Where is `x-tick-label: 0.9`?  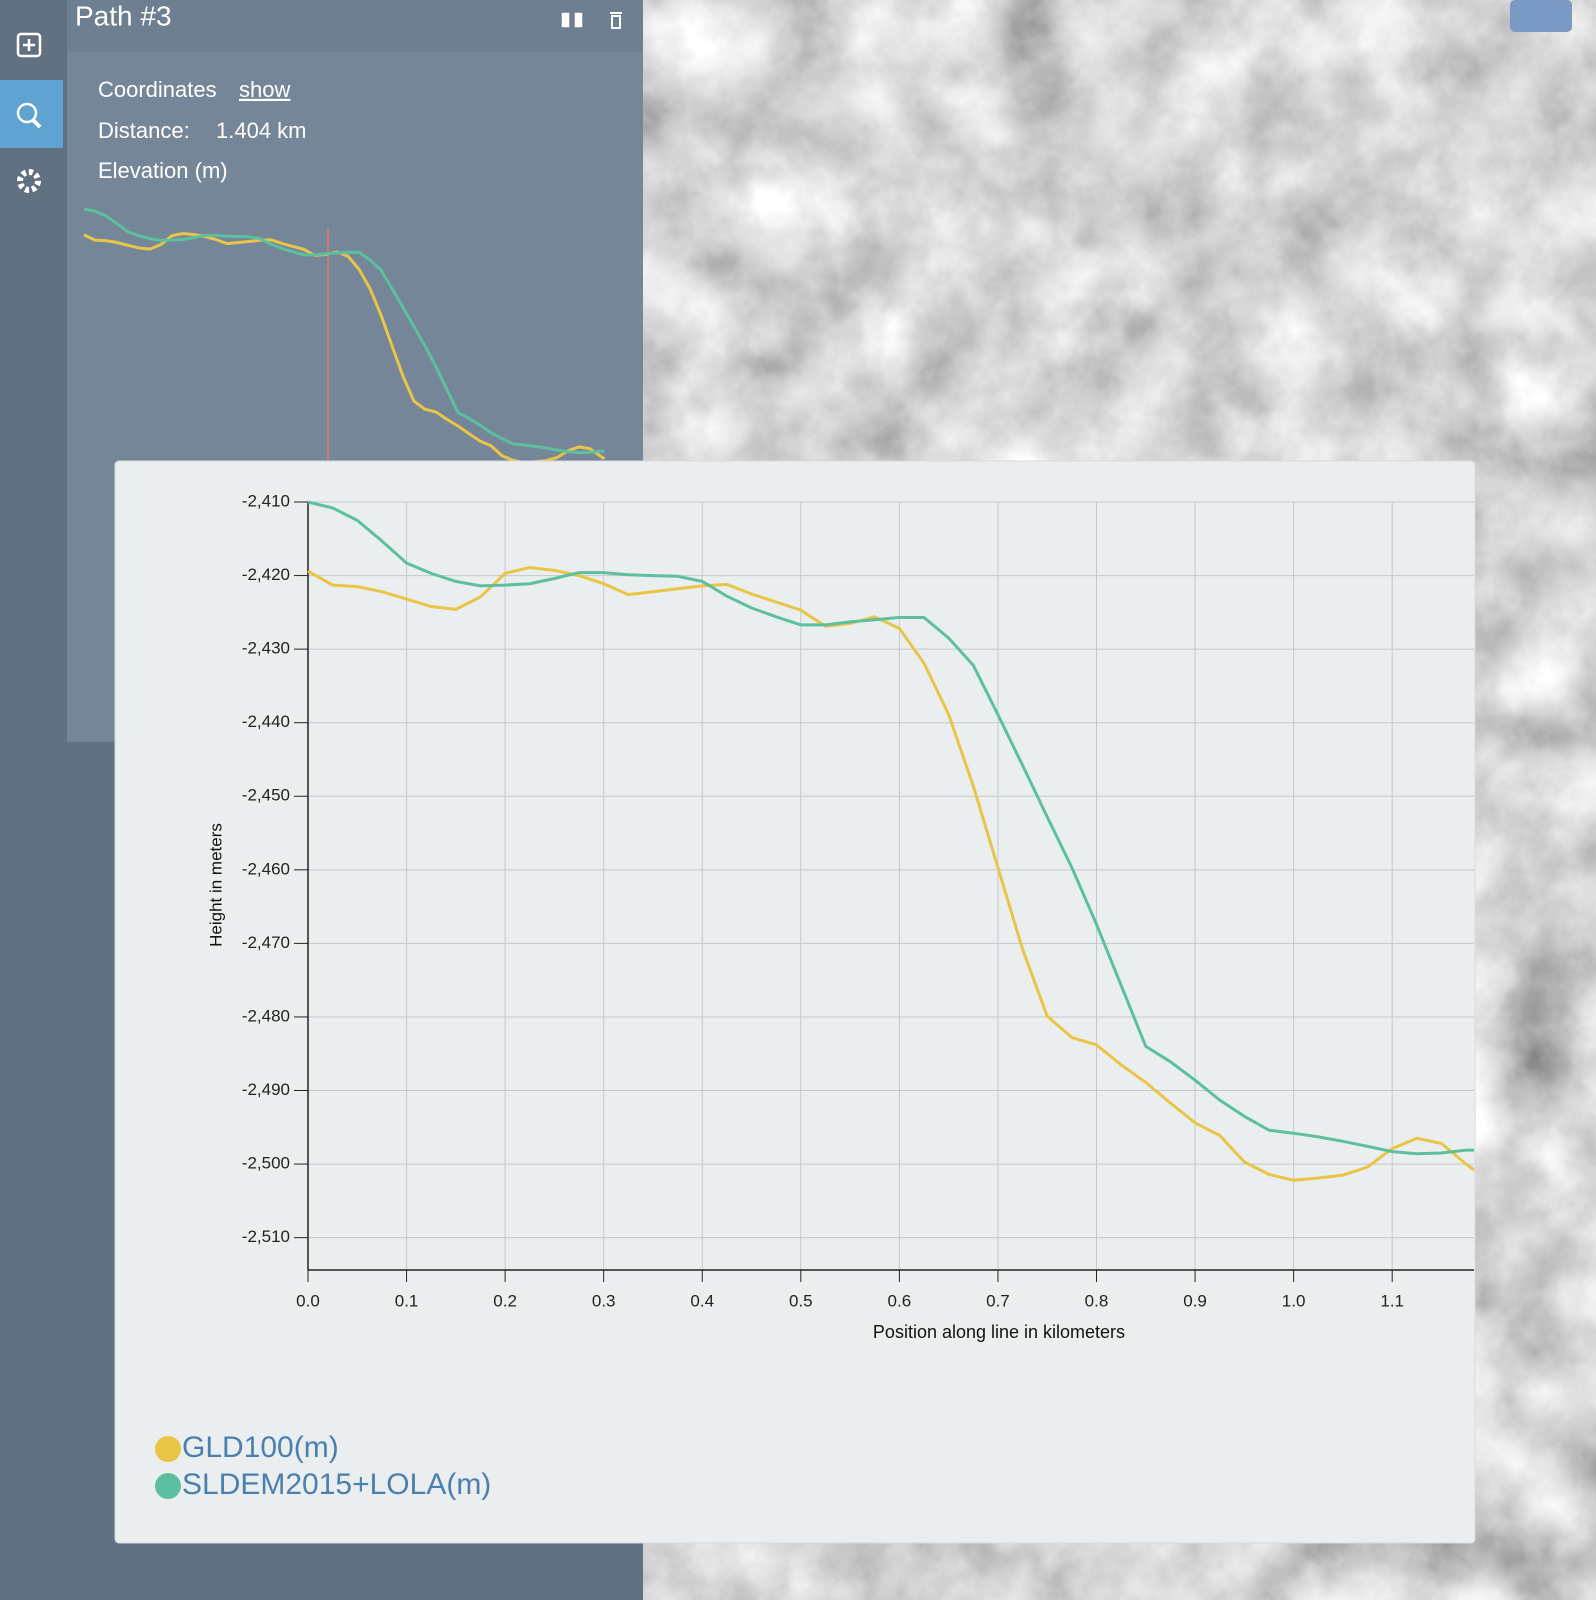 x-tick-label: 0.9 is located at coordinates (1195, 1300).